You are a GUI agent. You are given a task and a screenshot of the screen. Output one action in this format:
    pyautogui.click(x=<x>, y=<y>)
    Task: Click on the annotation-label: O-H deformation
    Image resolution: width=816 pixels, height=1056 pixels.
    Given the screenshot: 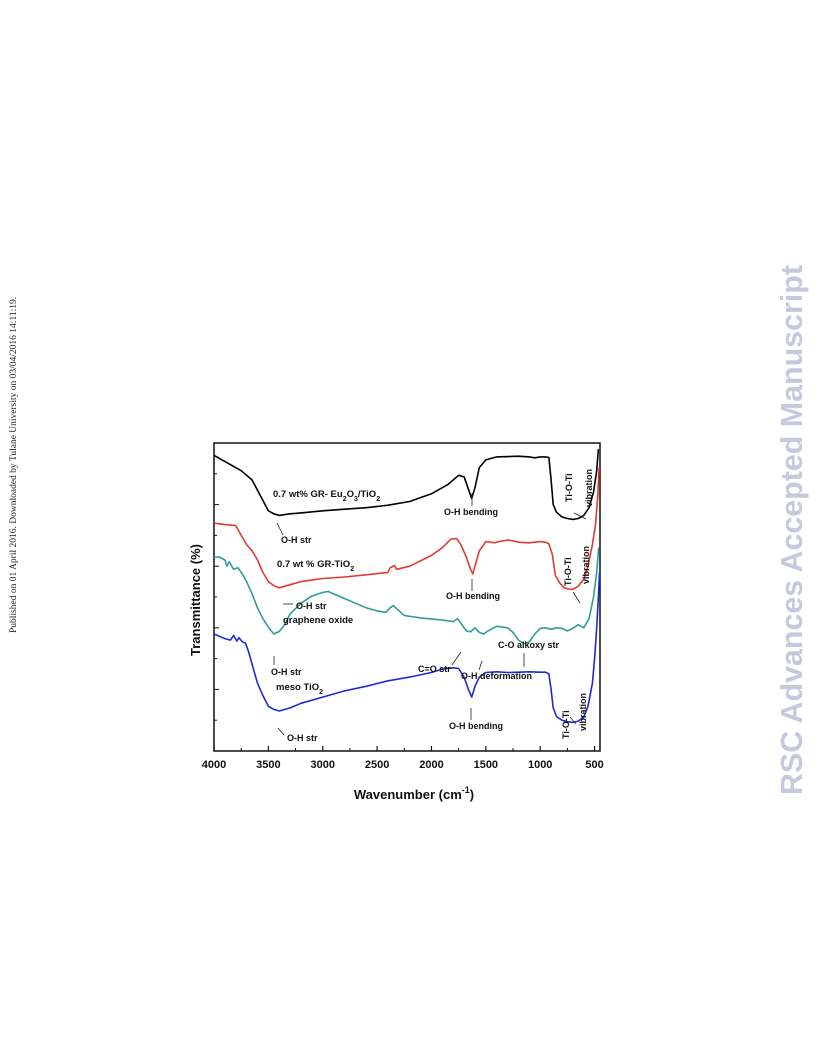 What is the action you would take?
    pyautogui.click(x=496, y=676)
    